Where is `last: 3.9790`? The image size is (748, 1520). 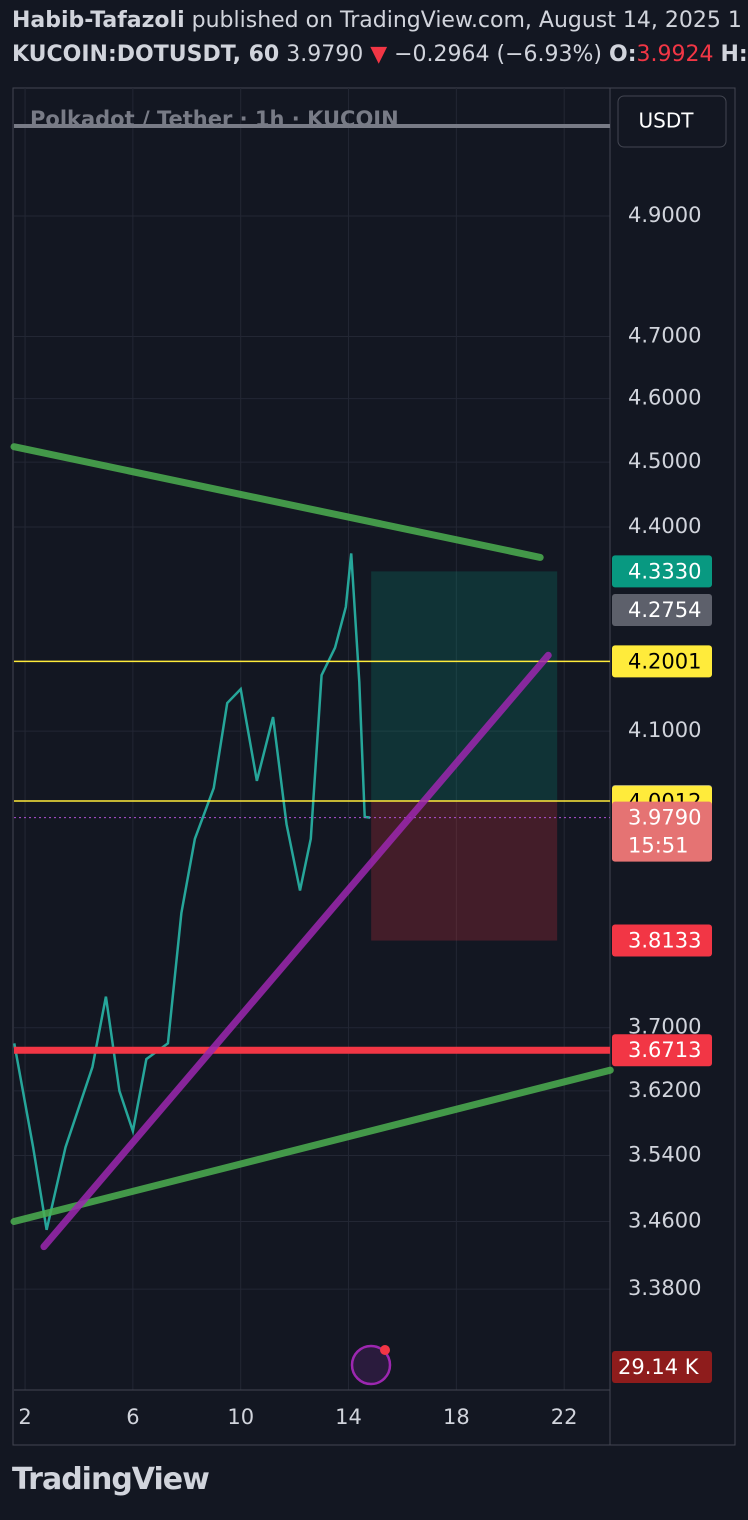 last: 3.9790 is located at coordinates (325, 54).